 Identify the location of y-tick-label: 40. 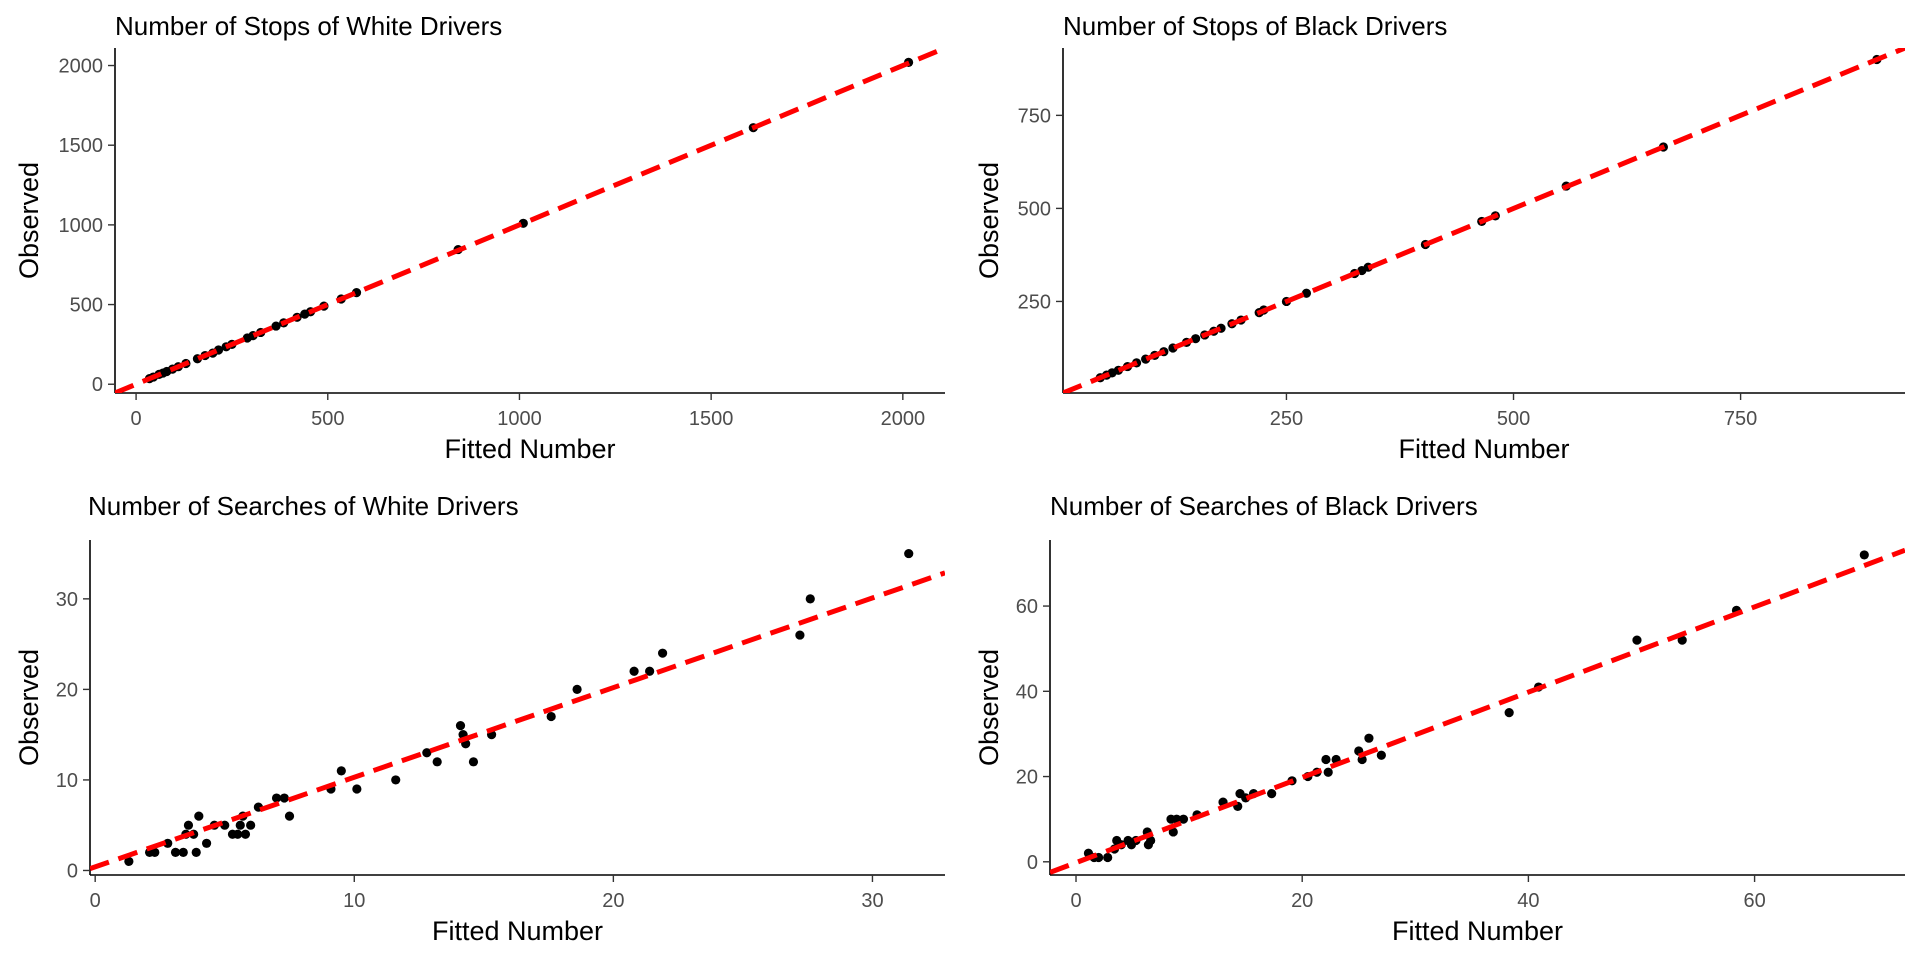
(1027, 692).